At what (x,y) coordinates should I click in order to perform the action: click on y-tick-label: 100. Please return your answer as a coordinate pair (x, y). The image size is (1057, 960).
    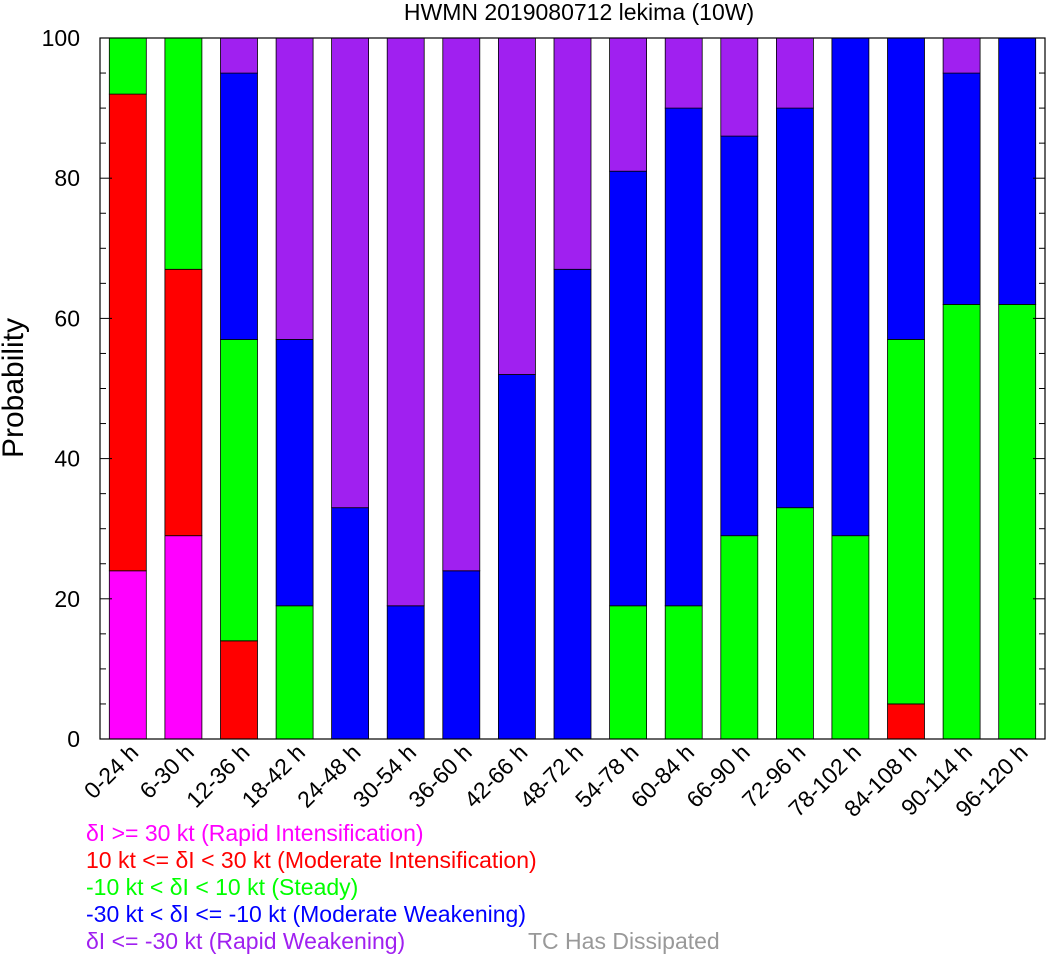
    Looking at the image, I should click on (61, 38).